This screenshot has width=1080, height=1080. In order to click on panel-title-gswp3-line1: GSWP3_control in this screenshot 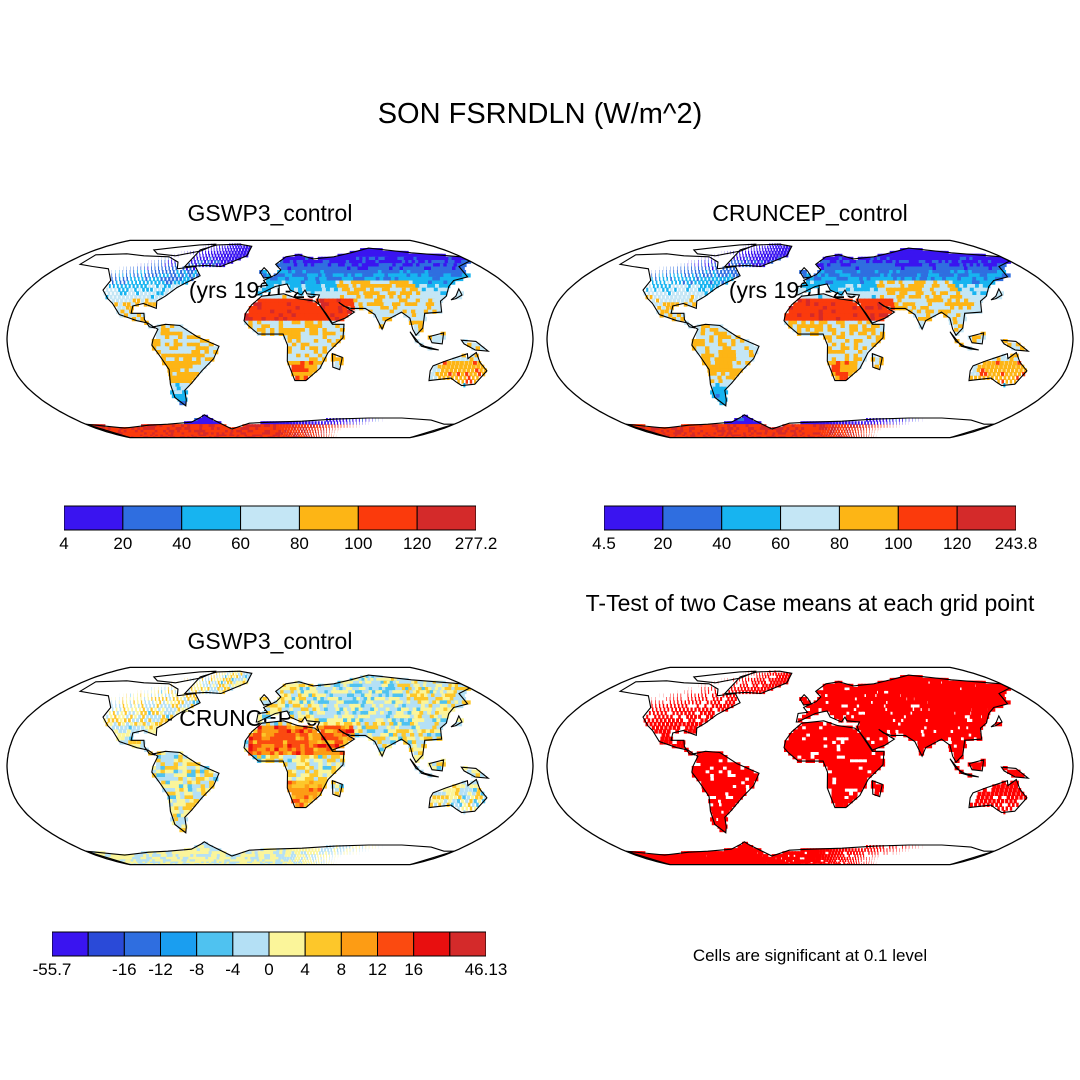, I will do `click(270, 212)`.